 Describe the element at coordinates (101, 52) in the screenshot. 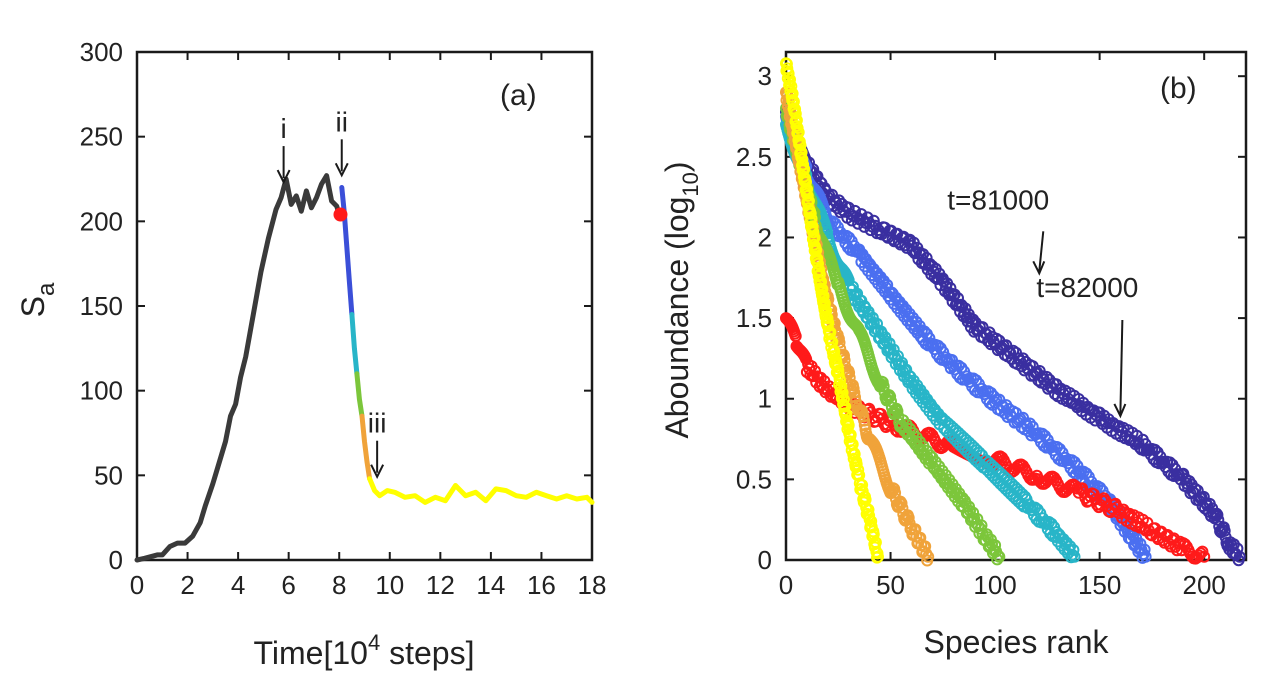

I see `y-tick-label: 300` at that location.